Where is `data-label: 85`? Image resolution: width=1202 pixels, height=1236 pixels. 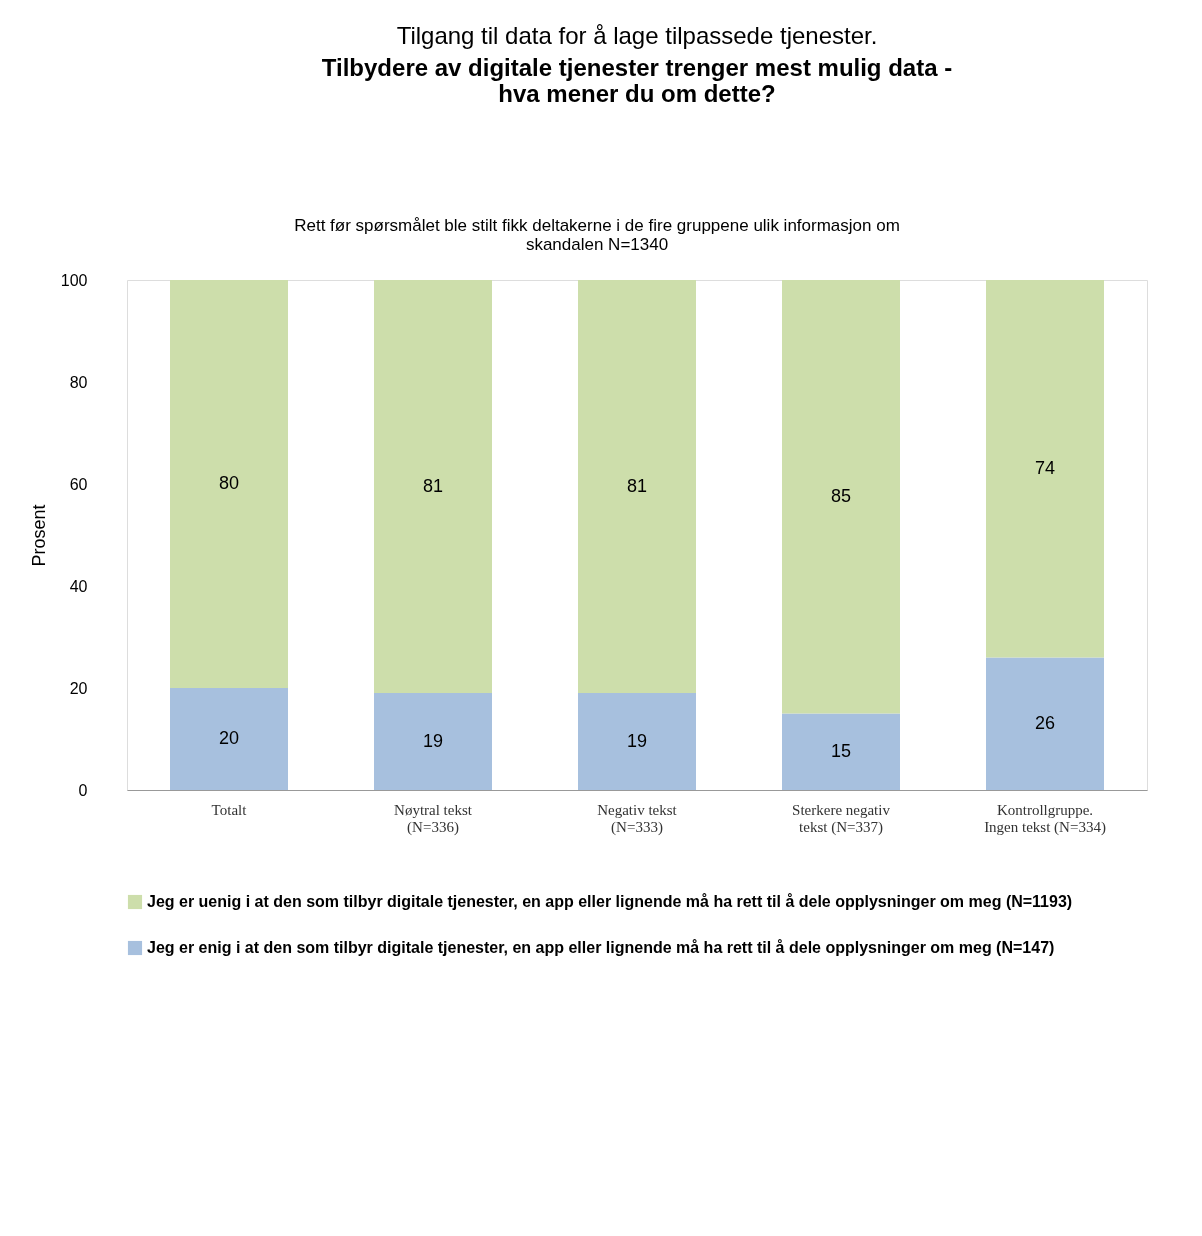 data-label: 85 is located at coordinates (841, 495).